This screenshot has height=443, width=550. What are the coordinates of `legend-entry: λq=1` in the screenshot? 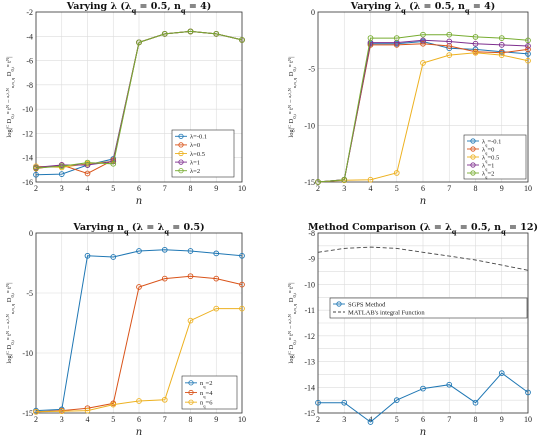 It's located at (488, 166).